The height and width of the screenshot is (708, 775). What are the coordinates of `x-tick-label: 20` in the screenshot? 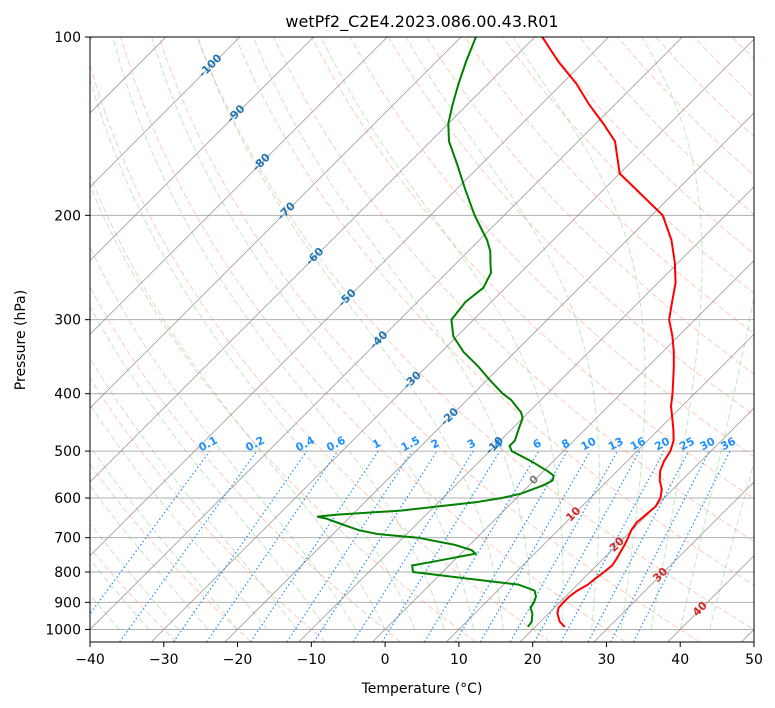 It's located at (533, 660).